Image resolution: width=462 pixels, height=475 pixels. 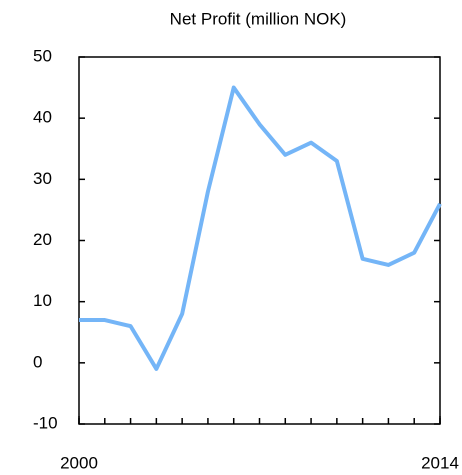 I want to click on x-tick-label: 2000, so click(x=79, y=462).